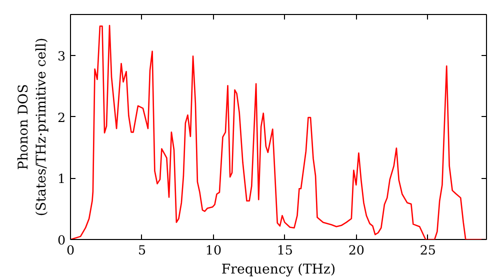 Image resolution: width=500 pixels, height=280 pixels. I want to click on x-tick-label: 20, so click(356, 250).